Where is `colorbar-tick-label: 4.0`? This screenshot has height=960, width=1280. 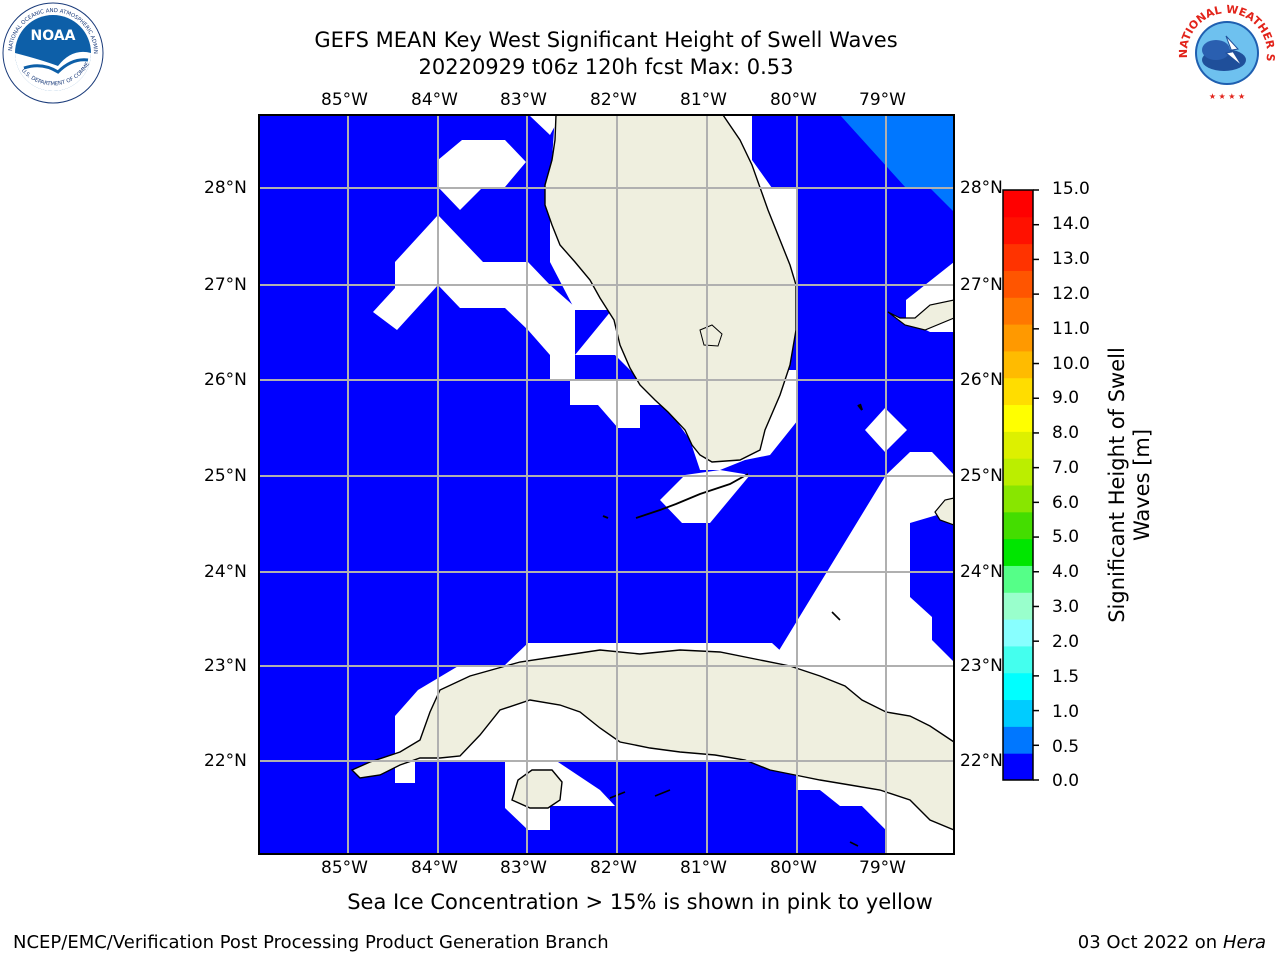 colorbar-tick-label: 4.0 is located at coordinates (1066, 572).